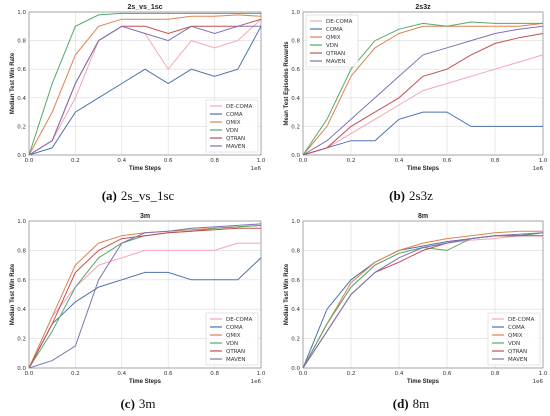 Image resolution: width=550 pixels, height=416 pixels. What do you see at coordinates (421, 403) in the screenshot?
I see `caption-text: 8m` at bounding box center [421, 403].